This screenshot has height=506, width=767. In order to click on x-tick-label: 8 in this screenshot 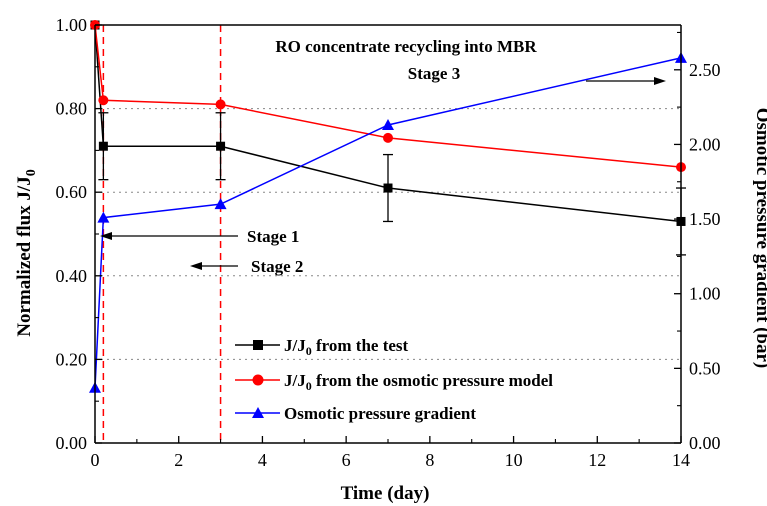, I will do `click(429, 460)`.